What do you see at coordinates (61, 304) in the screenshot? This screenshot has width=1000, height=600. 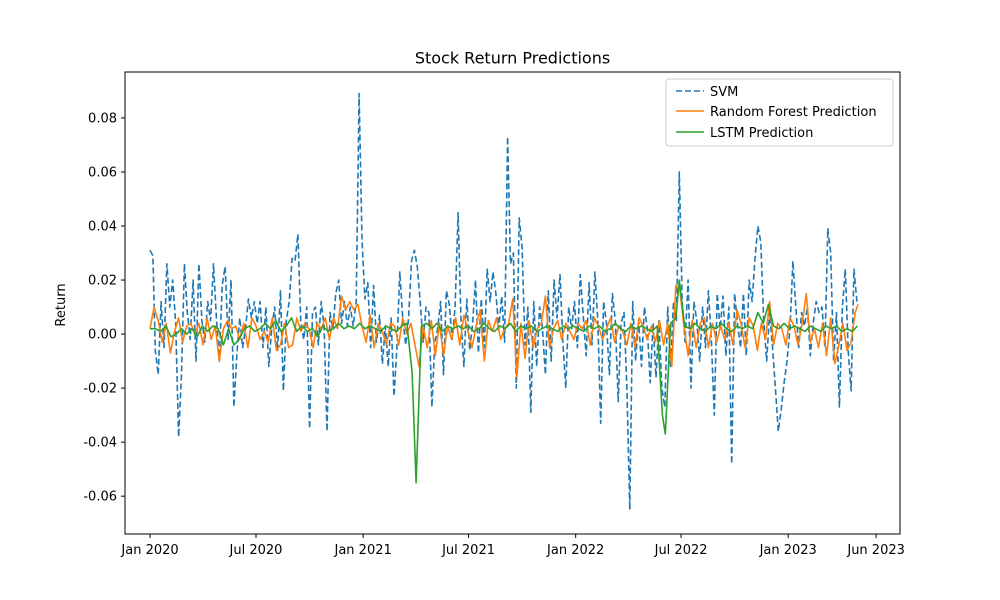 I see `y-axis-label: Return` at bounding box center [61, 304].